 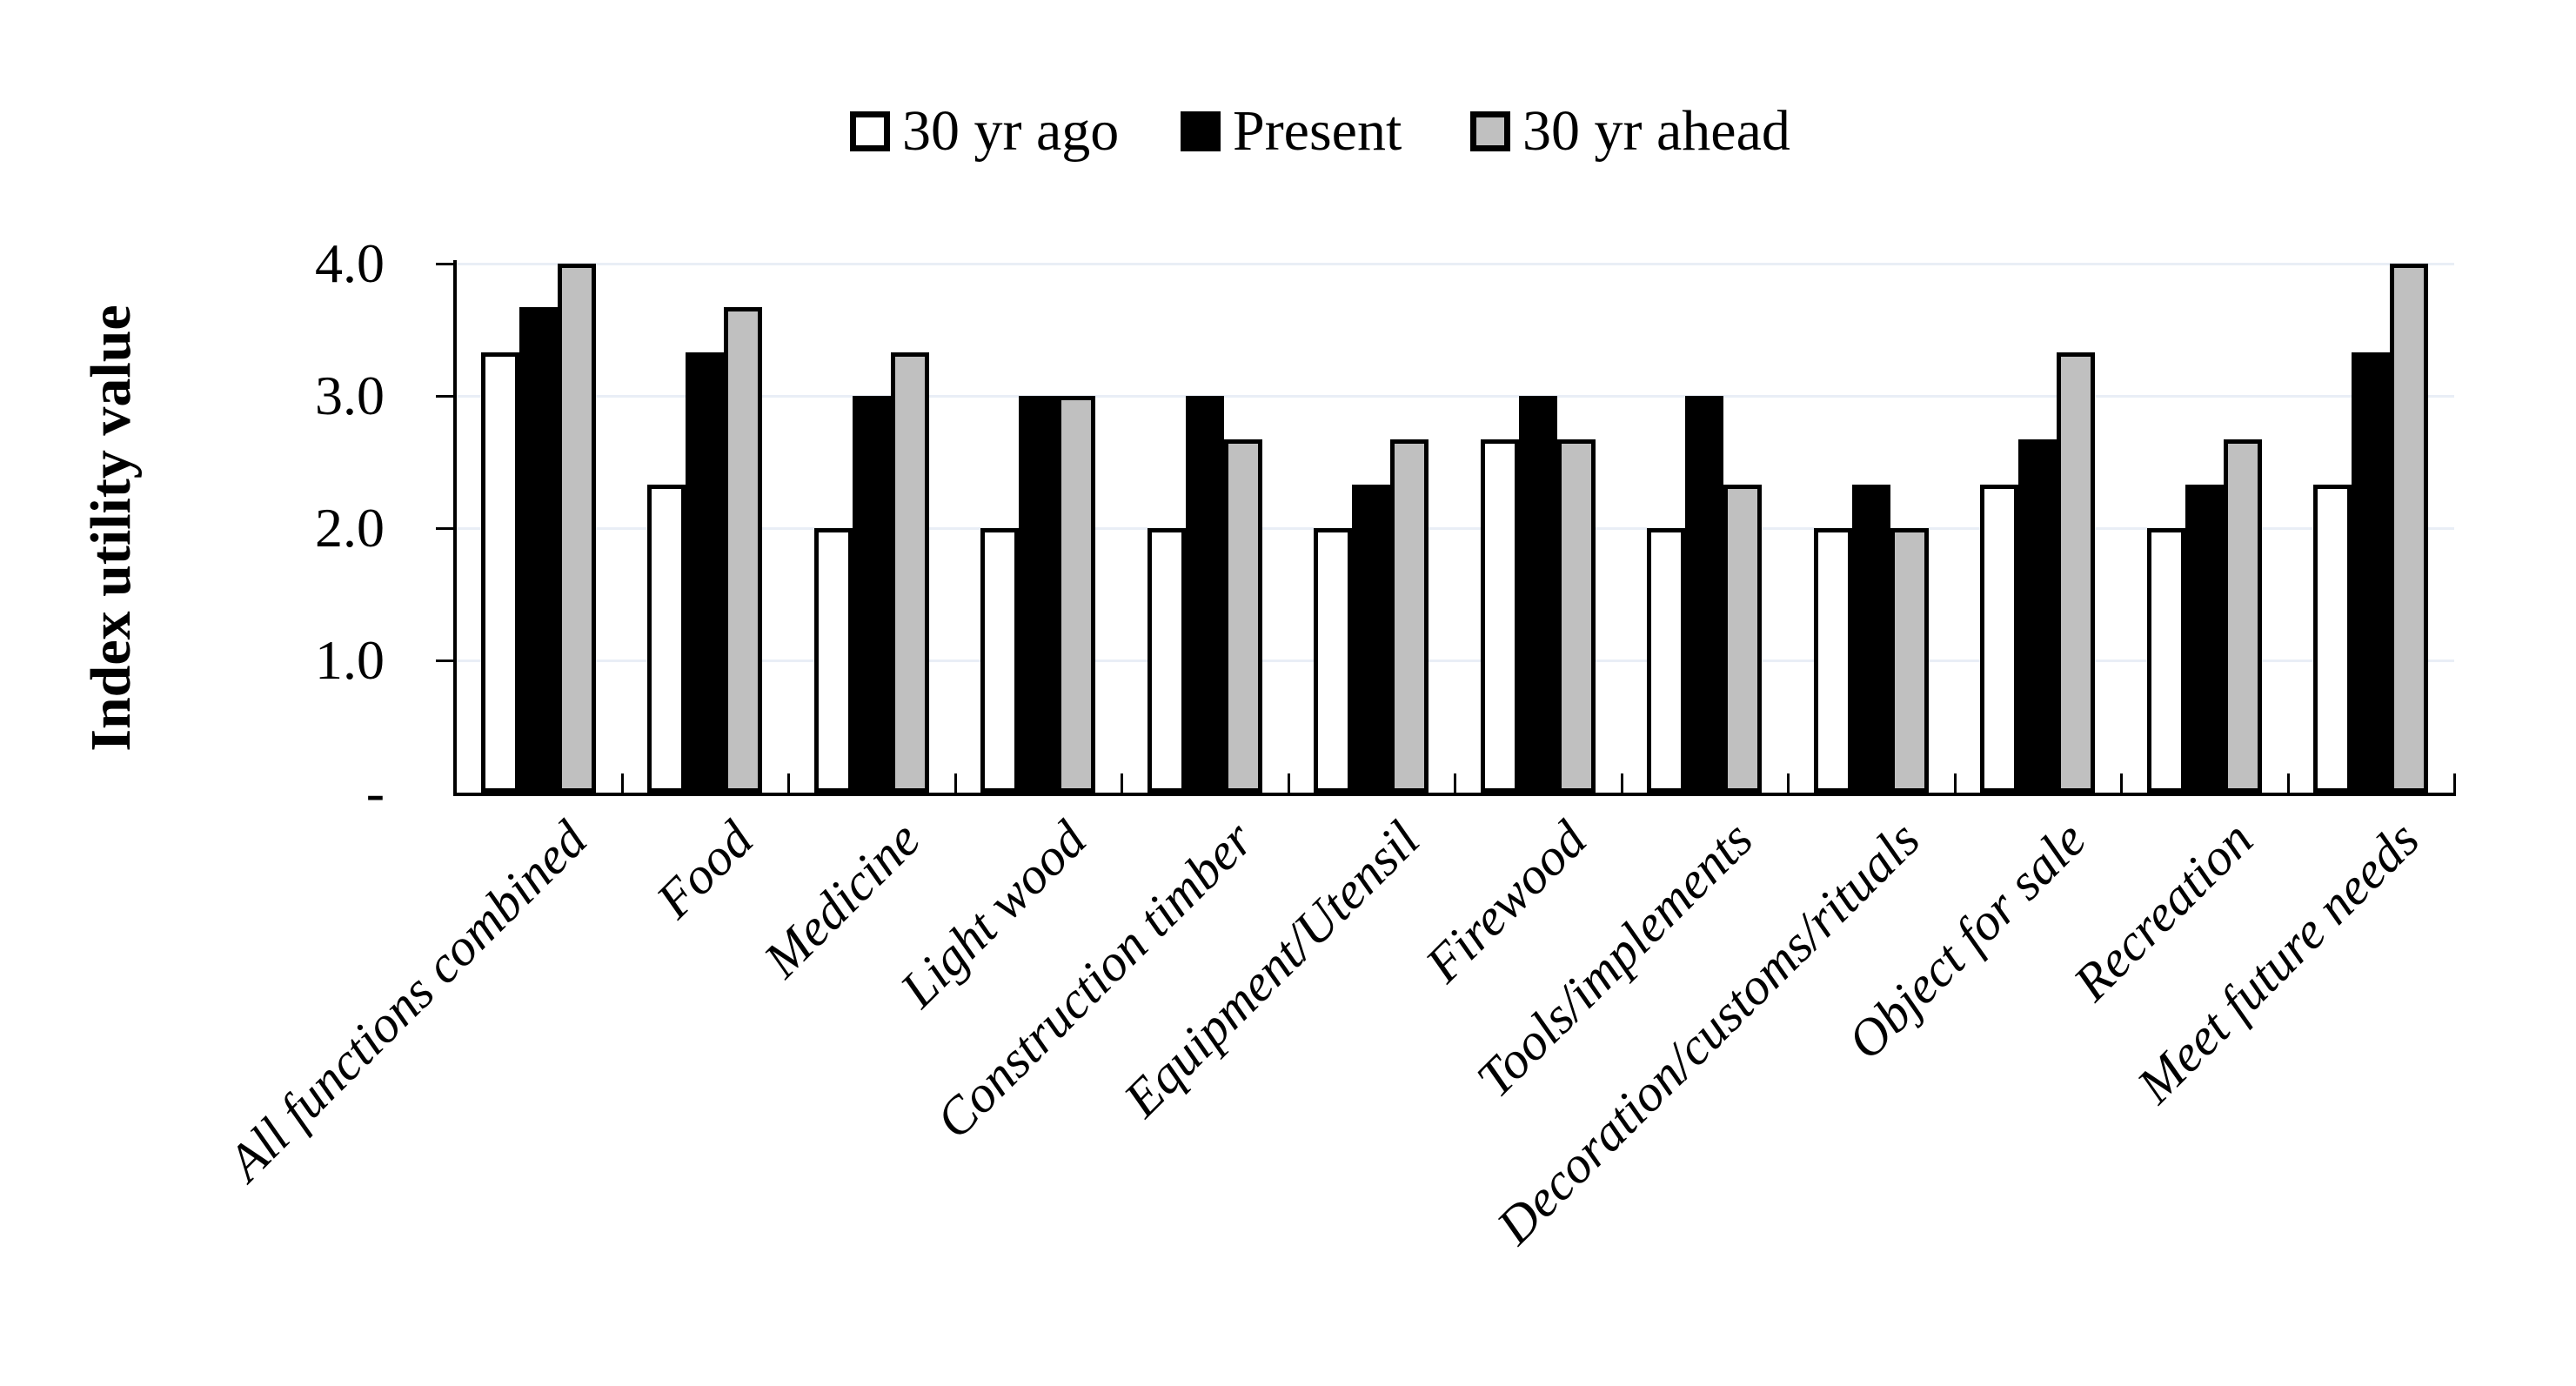 I want to click on y-tick-label-: -, so click(x=375, y=792).